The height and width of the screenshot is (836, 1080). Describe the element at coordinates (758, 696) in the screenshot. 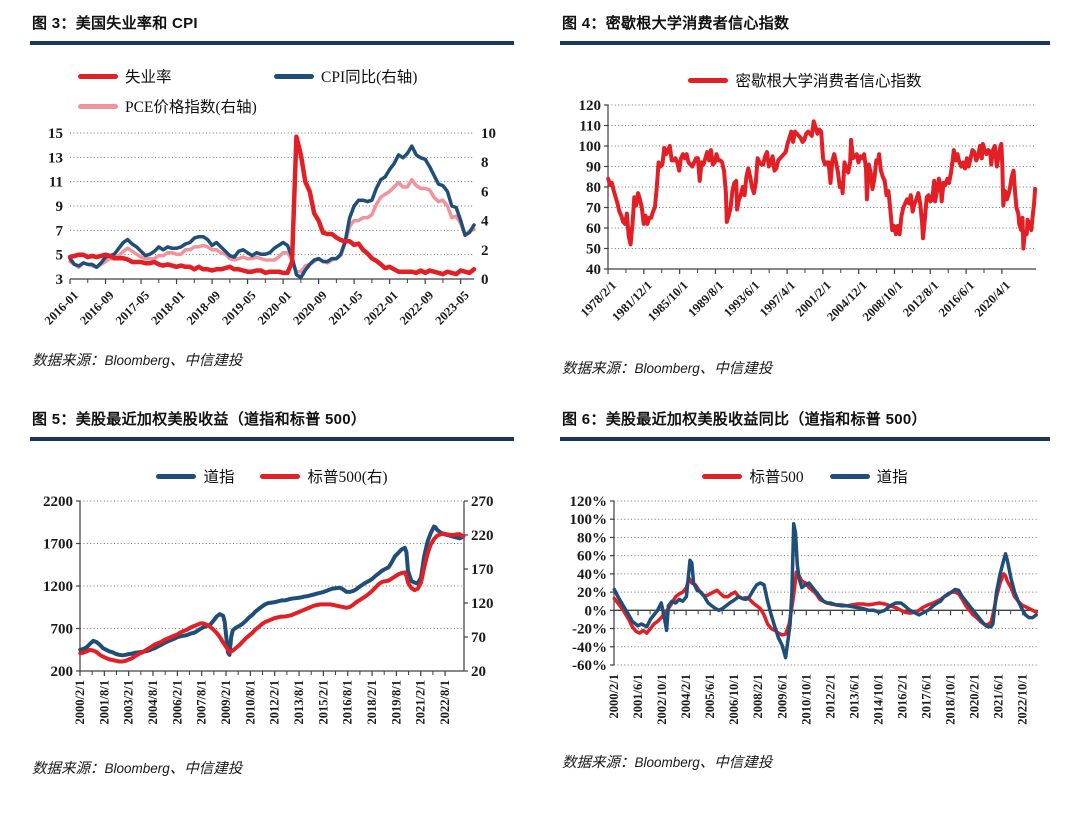

I see `svg-text: 2008/2/1` at that location.